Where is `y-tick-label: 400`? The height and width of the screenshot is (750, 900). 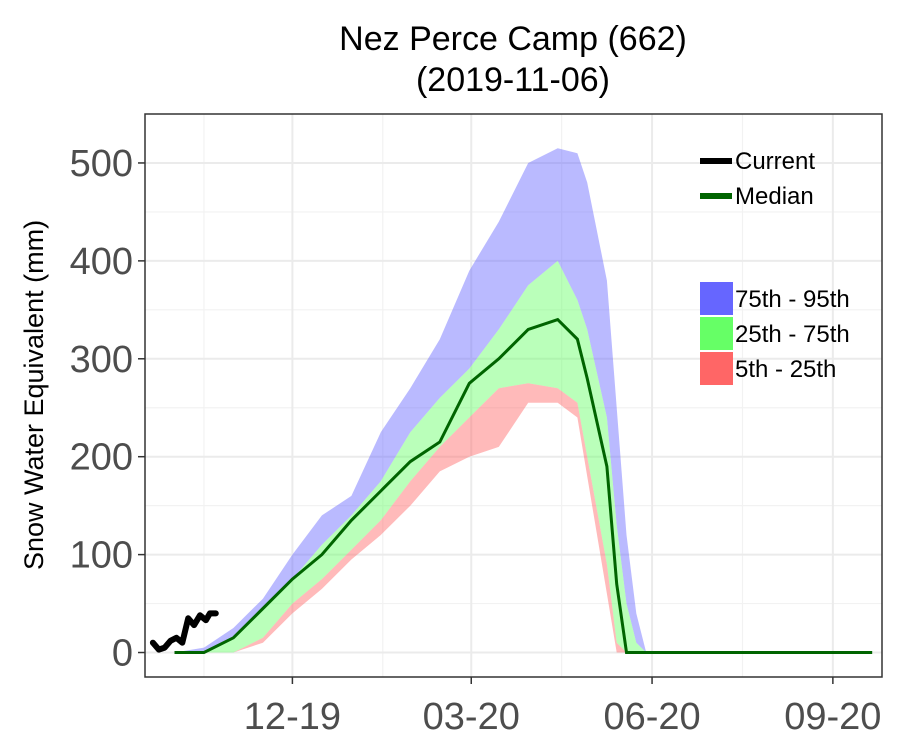
y-tick-label: 400 is located at coordinates (101, 262).